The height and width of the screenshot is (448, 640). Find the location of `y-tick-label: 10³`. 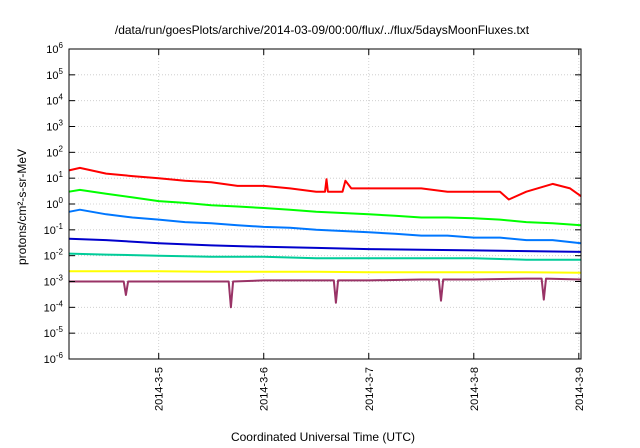

y-tick-label: 10³ is located at coordinates (54, 126).